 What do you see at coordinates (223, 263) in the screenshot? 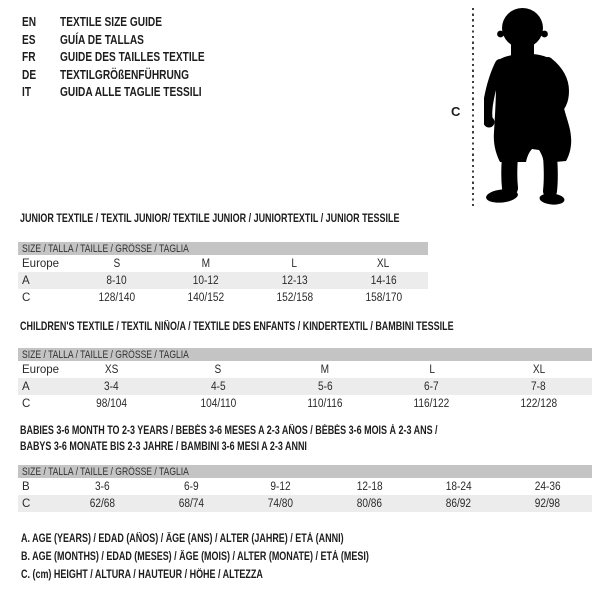
I see `table-row: Europe S M L XL` at bounding box center [223, 263].